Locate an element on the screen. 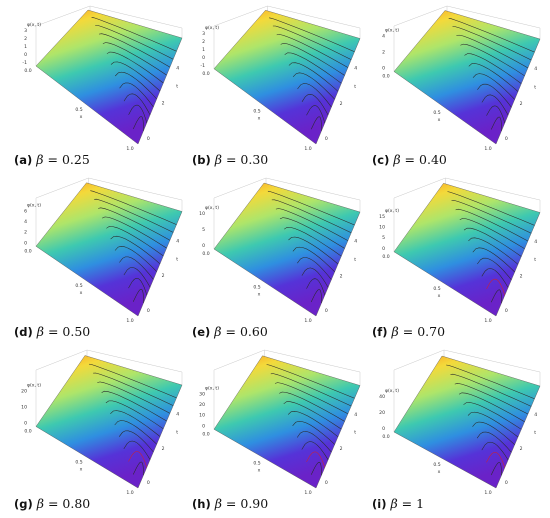 This screenshot has width=550, height=518. panel-caption: (i) β = 1 is located at coordinates (398, 503).